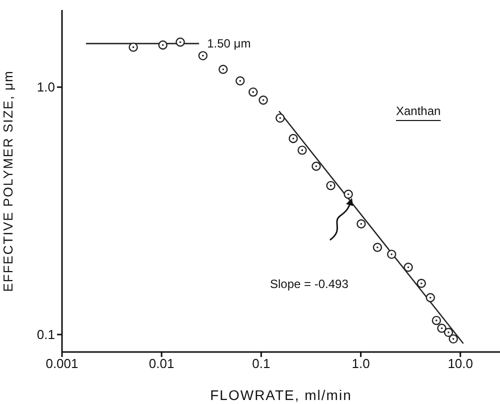 Image resolution: width=500 pixels, height=404 pixels. Describe the element at coordinates (229, 43) in the screenshot. I see `annotation: 1.50 μm` at that location.